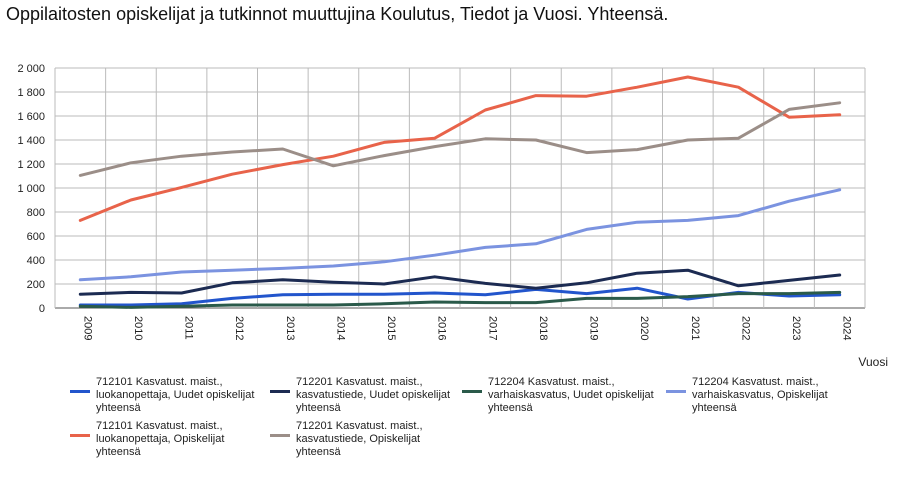  Describe the element at coordinates (31, 117) in the screenshot. I see `y-tick-label: 1 600` at that location.